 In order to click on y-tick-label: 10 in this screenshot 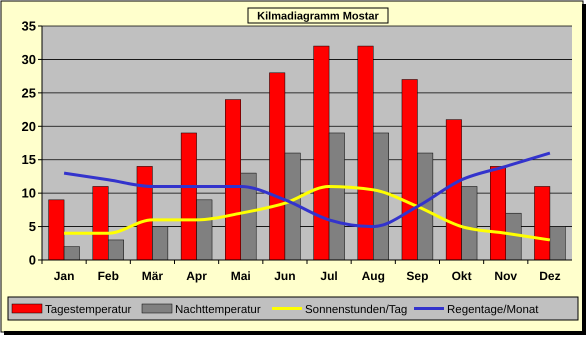, I will do `click(29, 193)`.